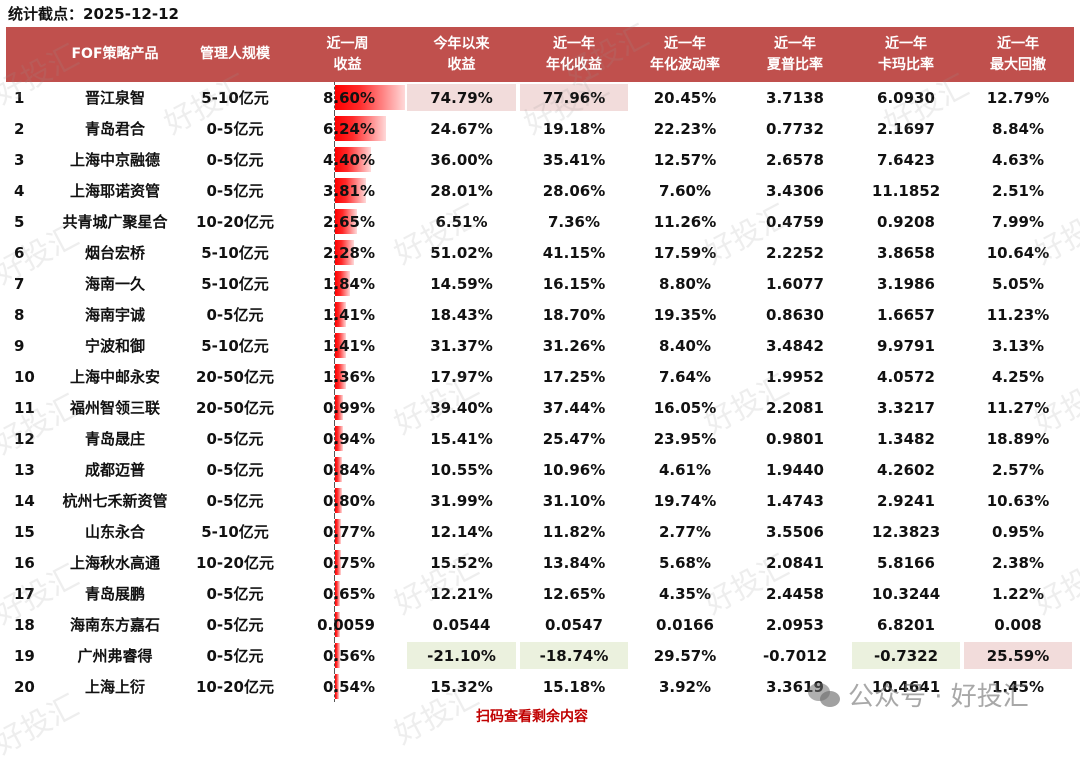 This screenshot has width=1080, height=763. What do you see at coordinates (115, 128) in the screenshot?
I see `product-name: 青岛君合` at bounding box center [115, 128].